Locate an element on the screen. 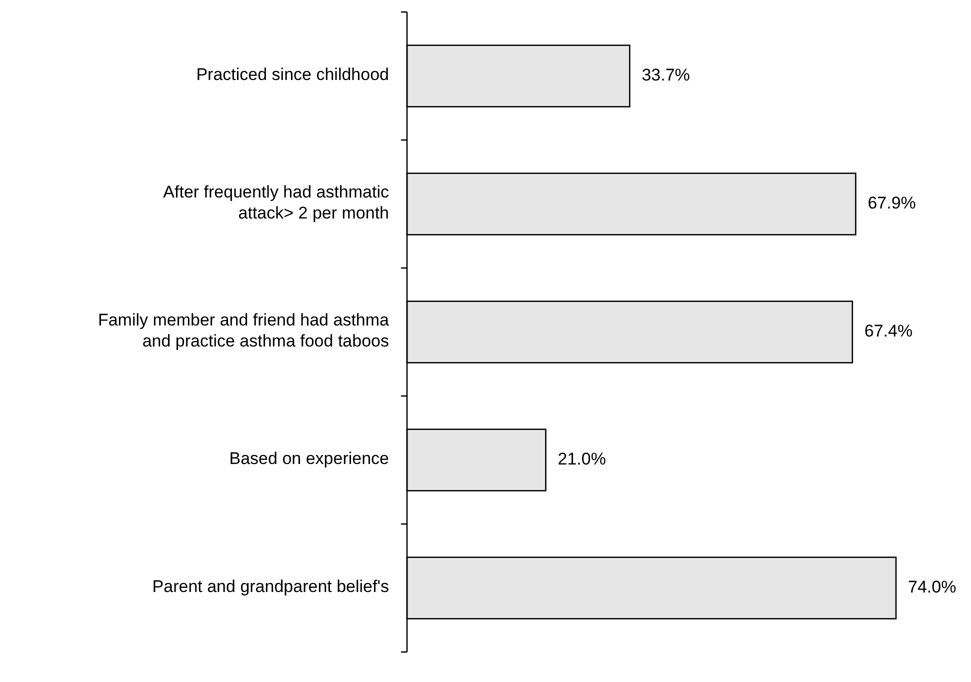  y-tick-label: Based on experience is located at coordinates (309, 458).